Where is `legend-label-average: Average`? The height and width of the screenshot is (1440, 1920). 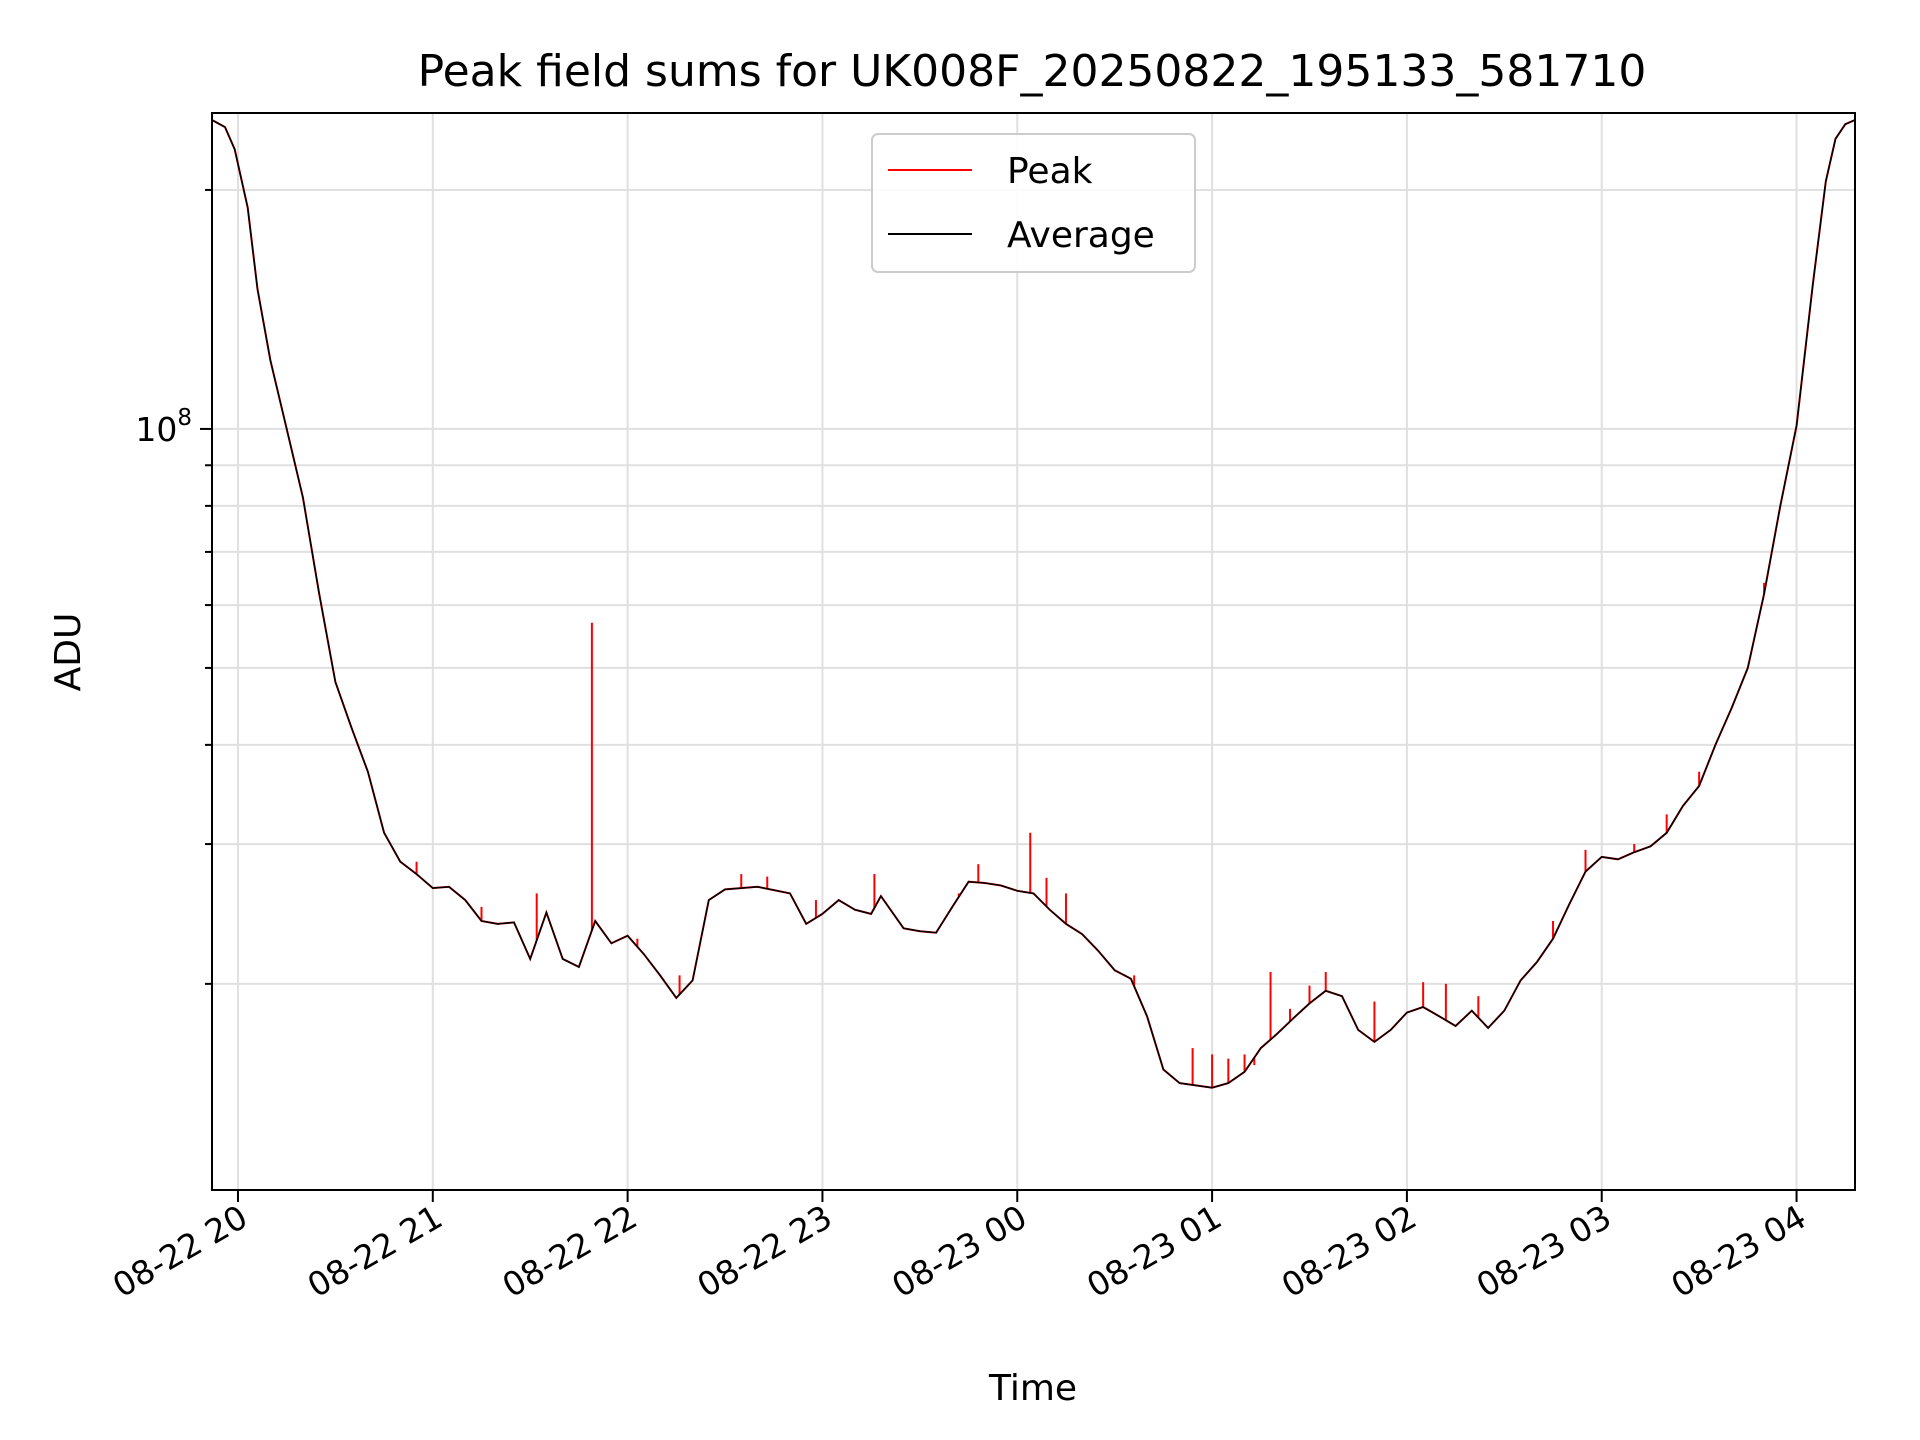
legend-label-average: Average is located at coordinates (1081, 235).